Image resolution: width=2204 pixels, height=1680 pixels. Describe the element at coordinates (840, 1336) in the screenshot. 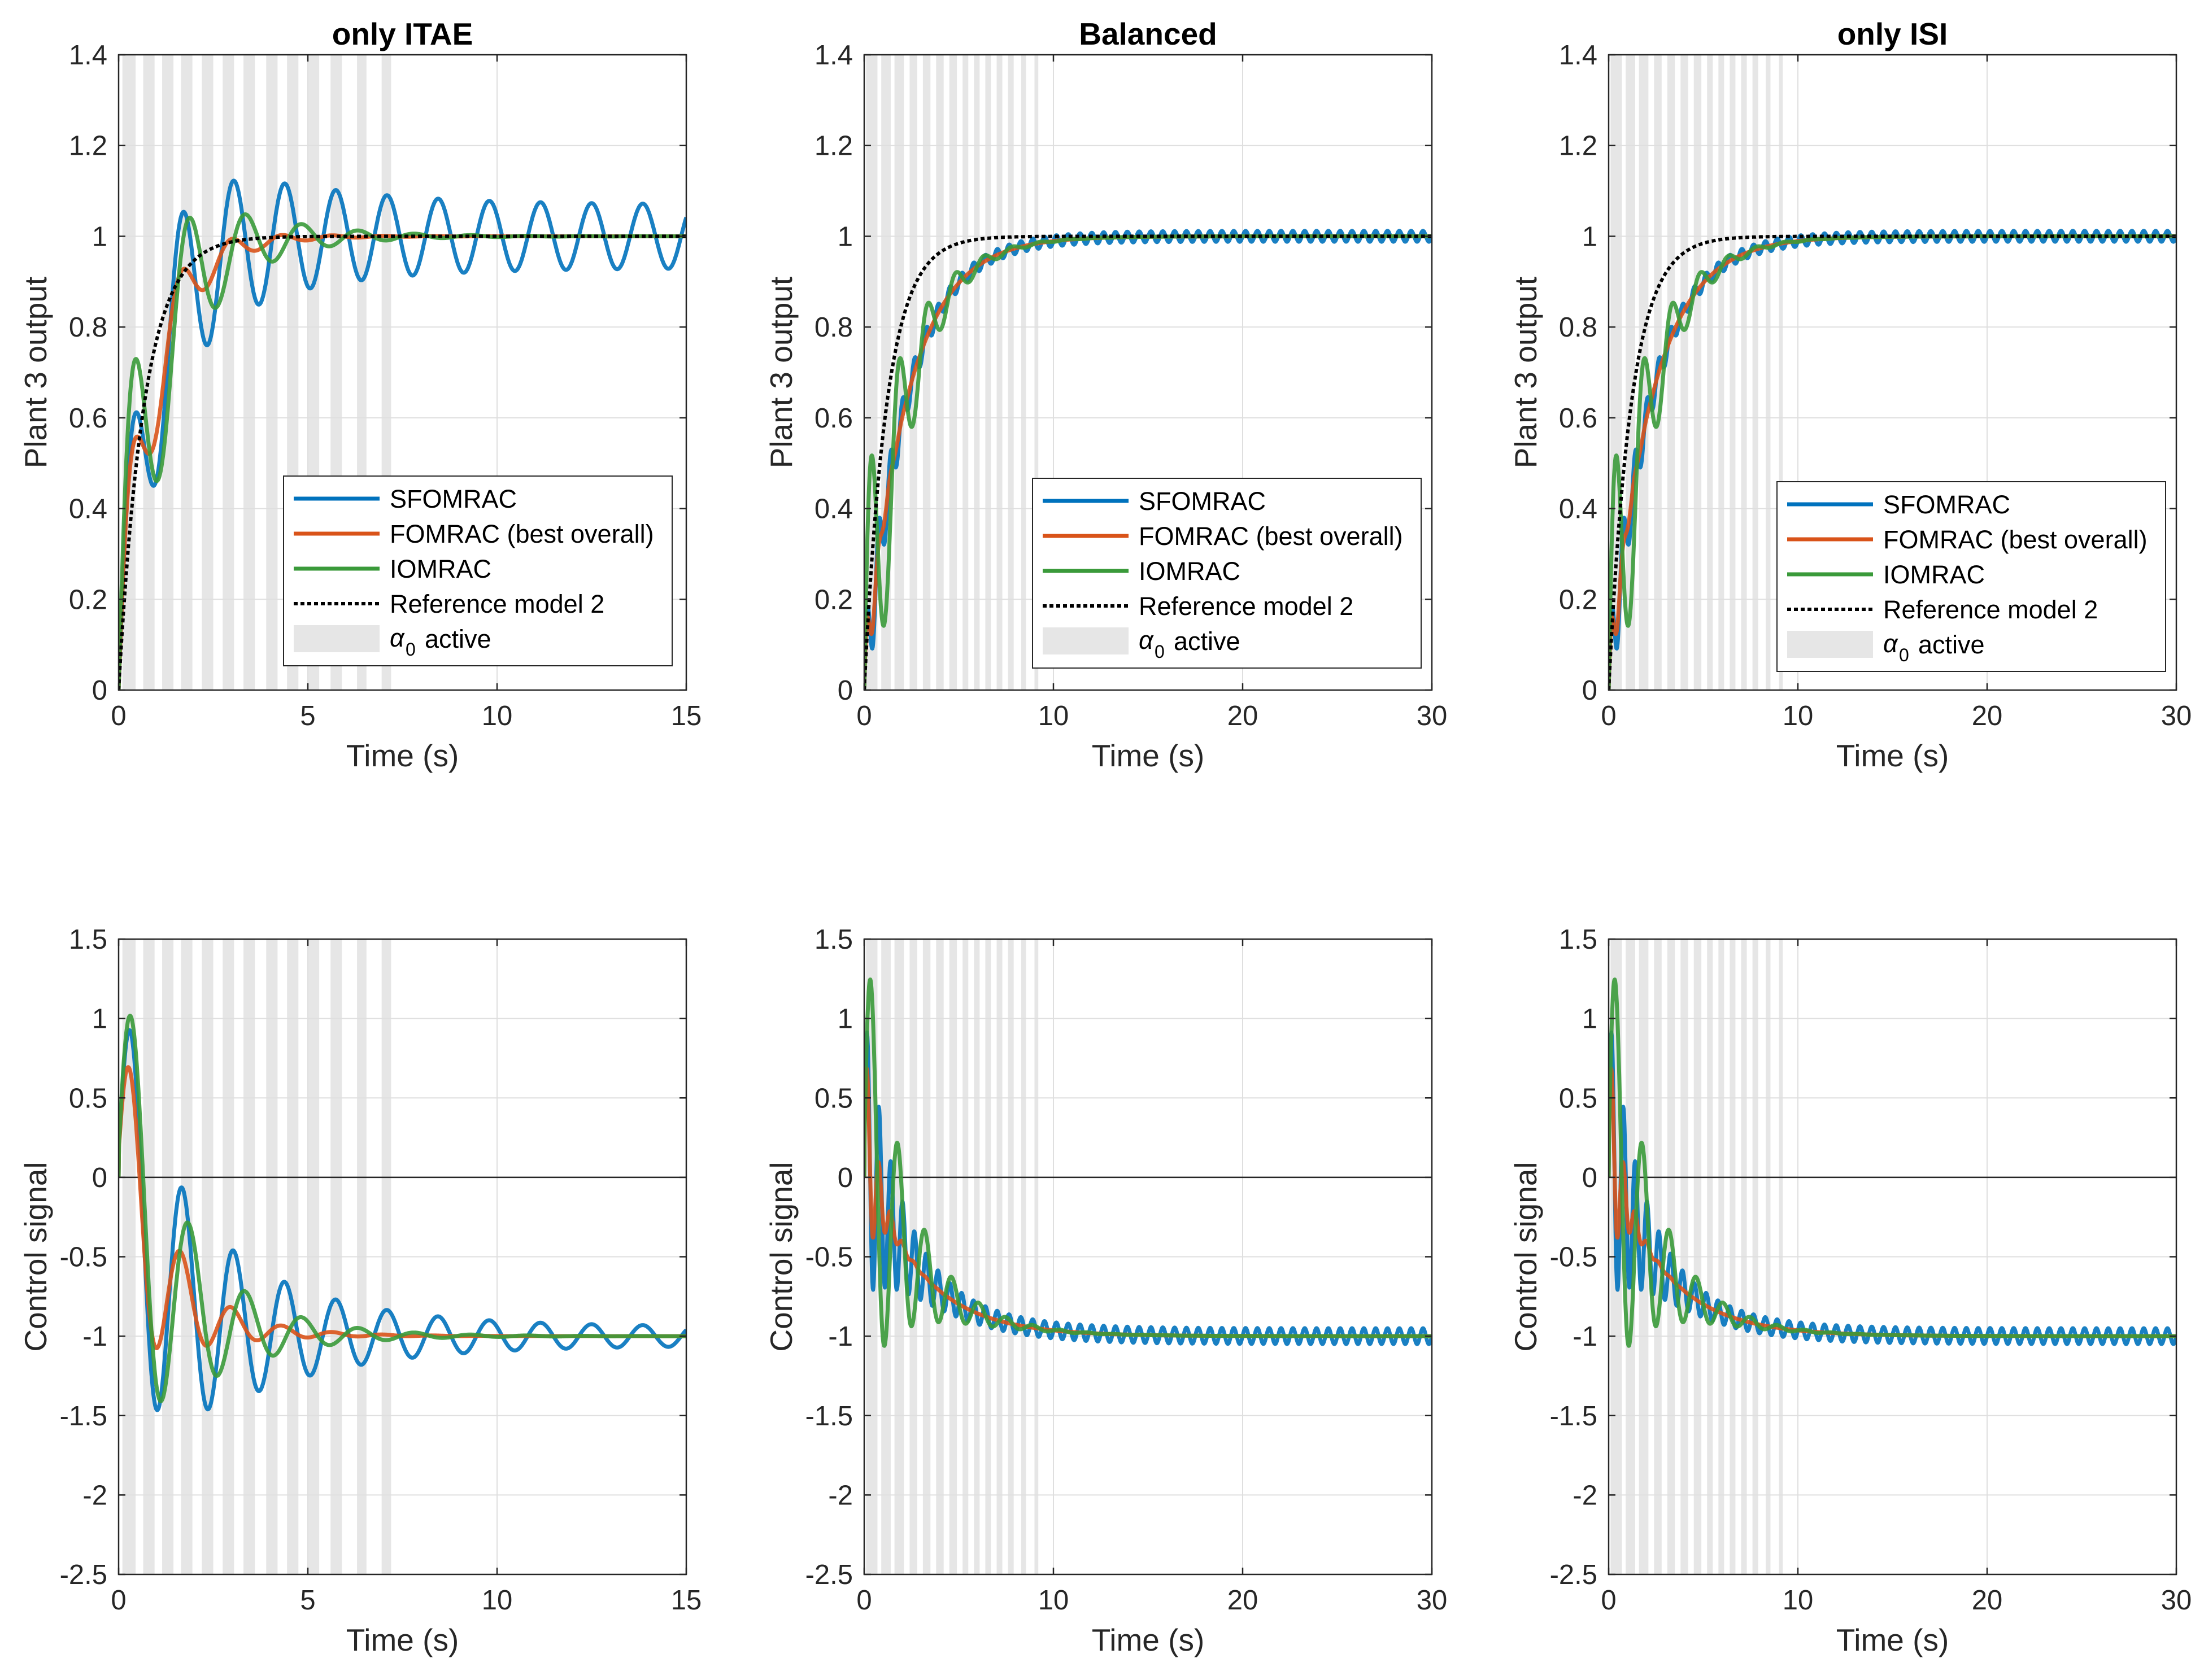

I see `y-tick-label: -1` at that location.